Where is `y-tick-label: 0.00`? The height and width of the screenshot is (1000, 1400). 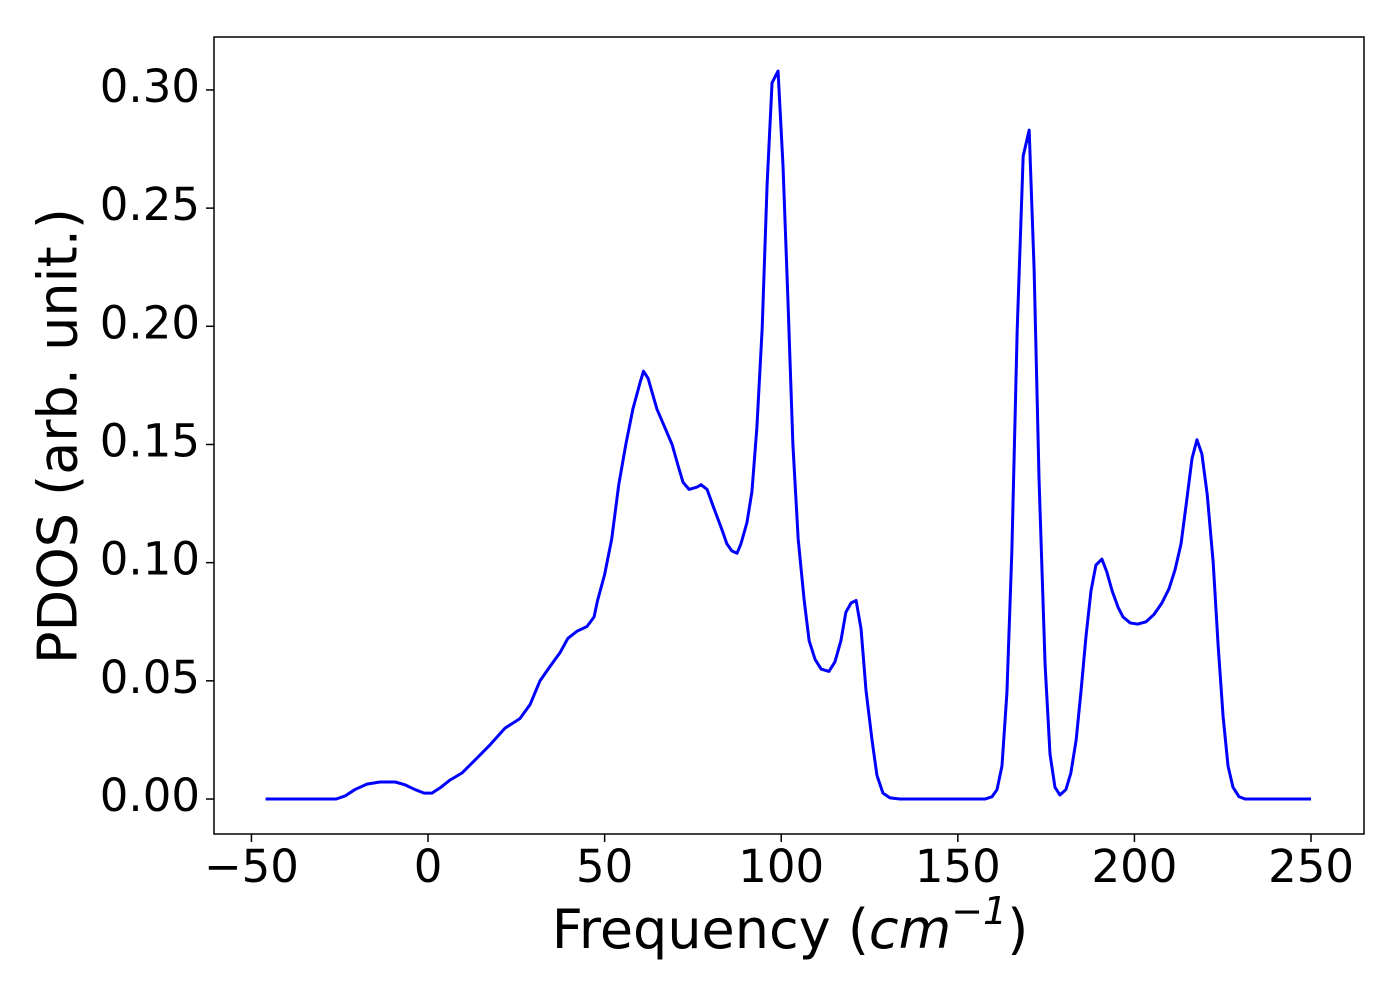
y-tick-label: 0.00 is located at coordinates (150, 795).